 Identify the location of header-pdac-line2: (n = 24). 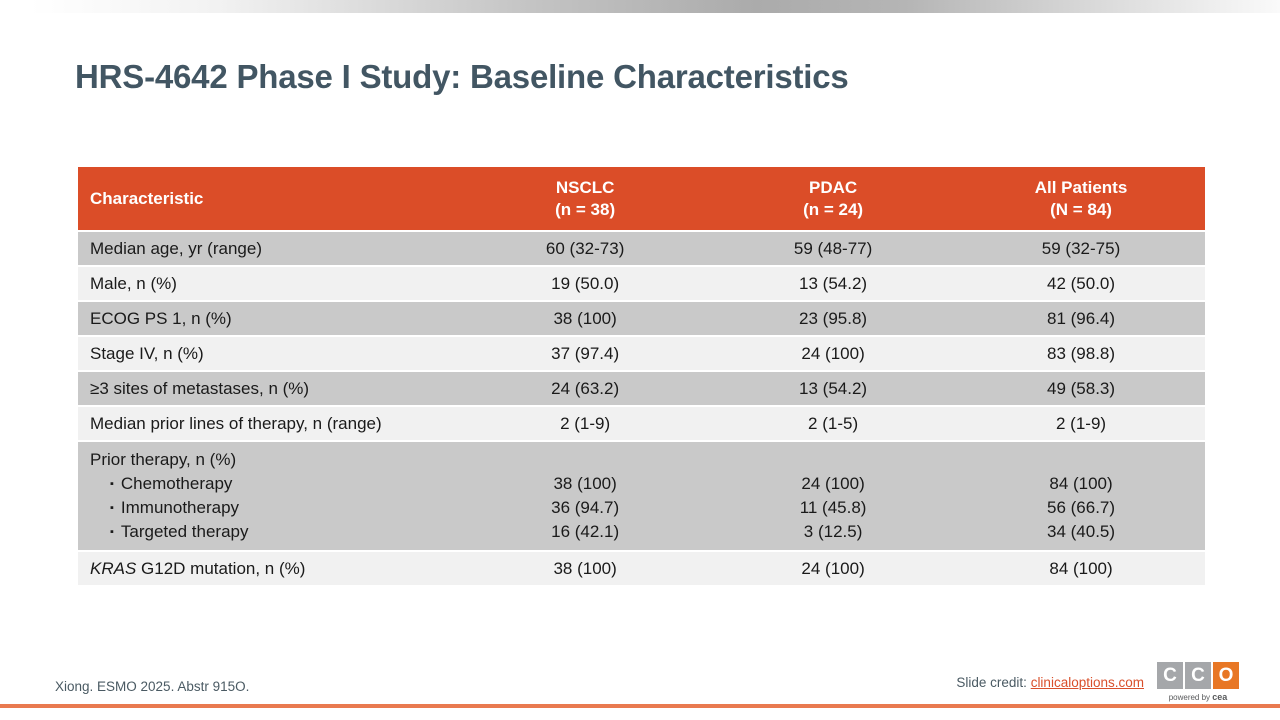
(833, 209).